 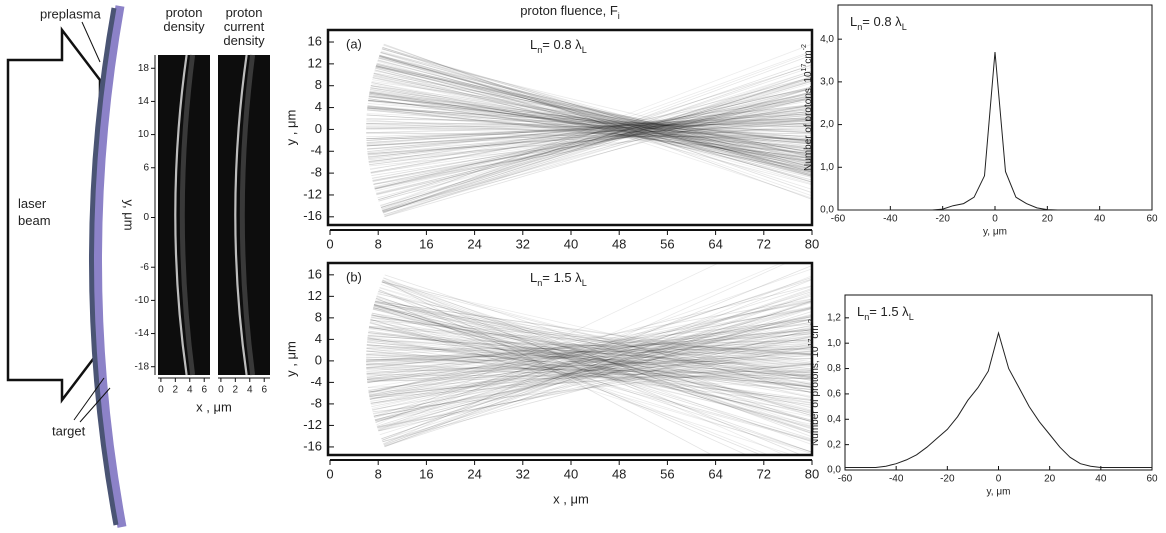 I want to click on x-tick-label: -60, so click(x=845, y=479).